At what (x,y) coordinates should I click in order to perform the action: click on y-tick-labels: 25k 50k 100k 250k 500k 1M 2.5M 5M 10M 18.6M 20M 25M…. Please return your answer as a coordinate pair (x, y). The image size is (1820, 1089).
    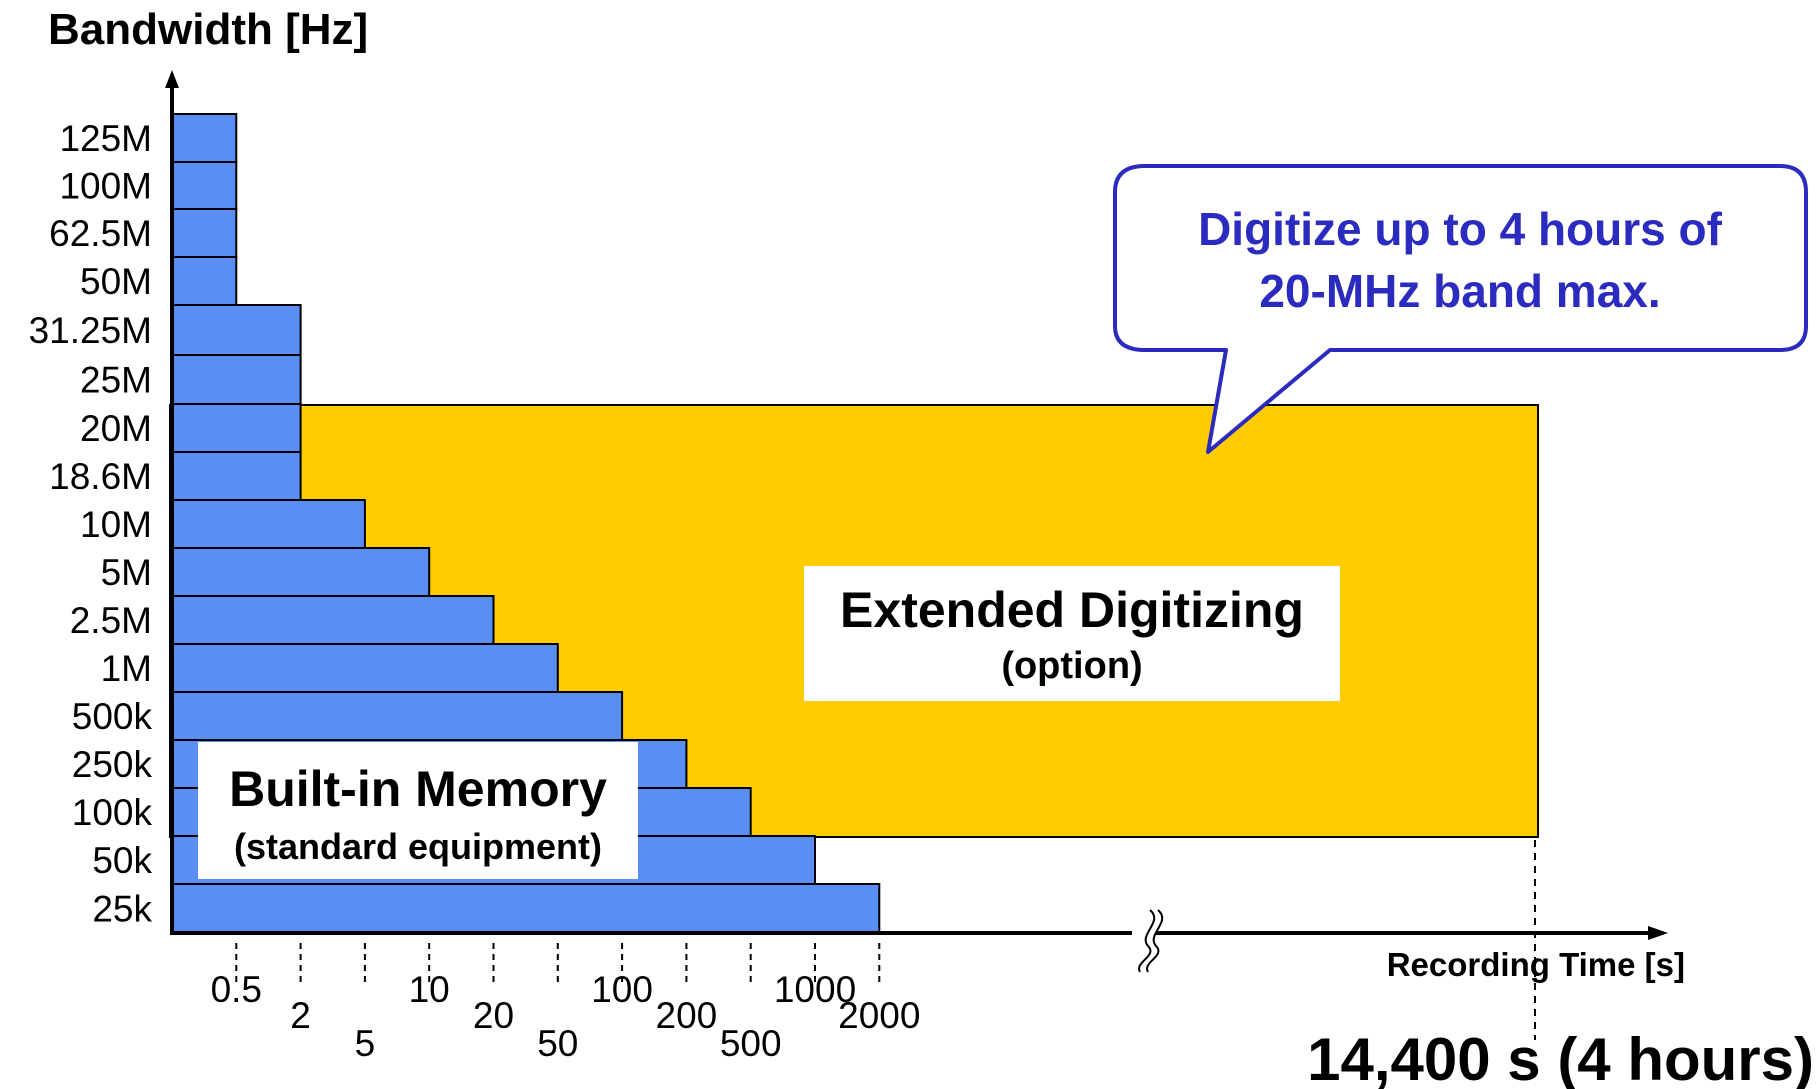
    Looking at the image, I should click on (91, 524).